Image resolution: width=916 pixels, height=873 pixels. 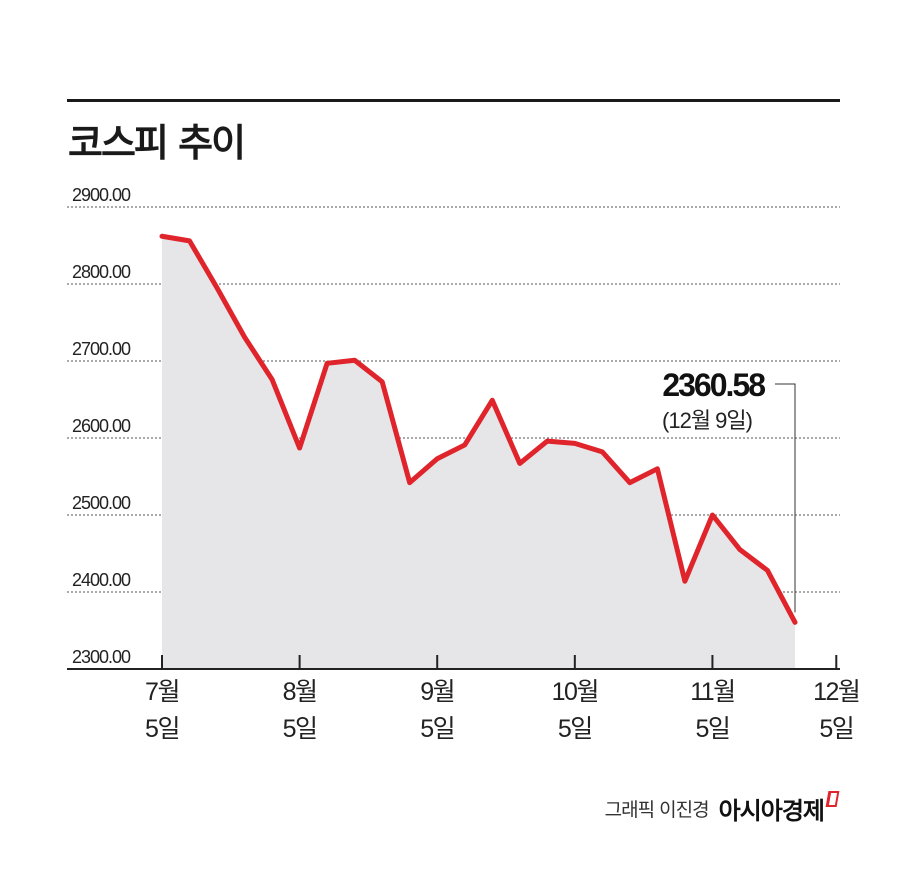 I want to click on annotation-value: 2360.58, so click(x=713, y=385).